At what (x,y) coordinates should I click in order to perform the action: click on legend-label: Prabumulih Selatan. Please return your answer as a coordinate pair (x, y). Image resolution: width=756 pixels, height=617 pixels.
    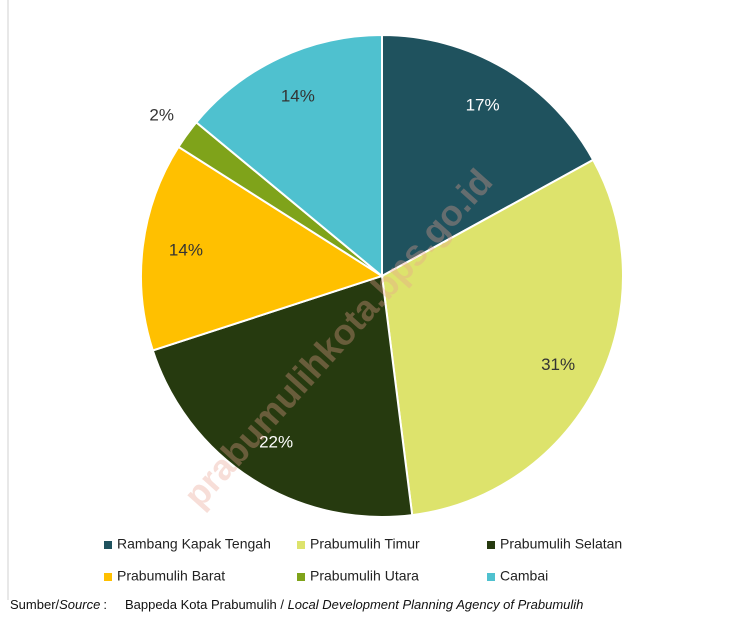
    Looking at the image, I should click on (561, 544).